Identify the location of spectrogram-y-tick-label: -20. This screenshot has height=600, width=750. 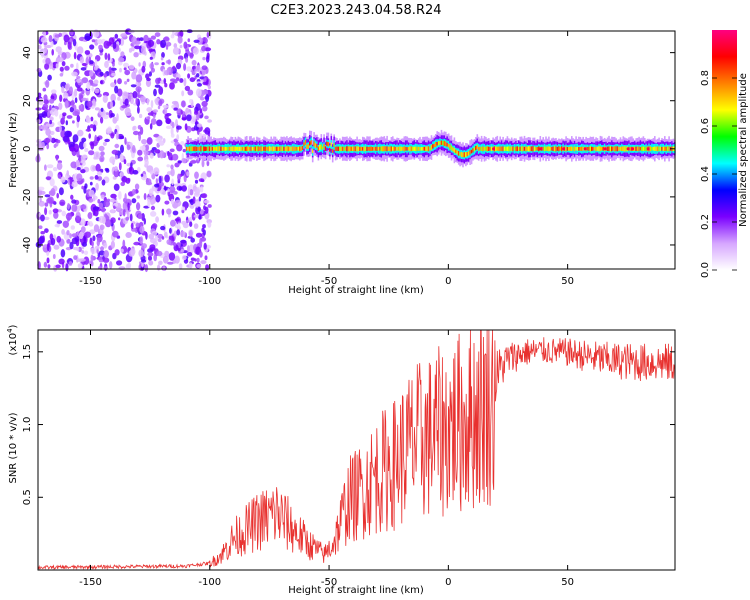
(27, 197).